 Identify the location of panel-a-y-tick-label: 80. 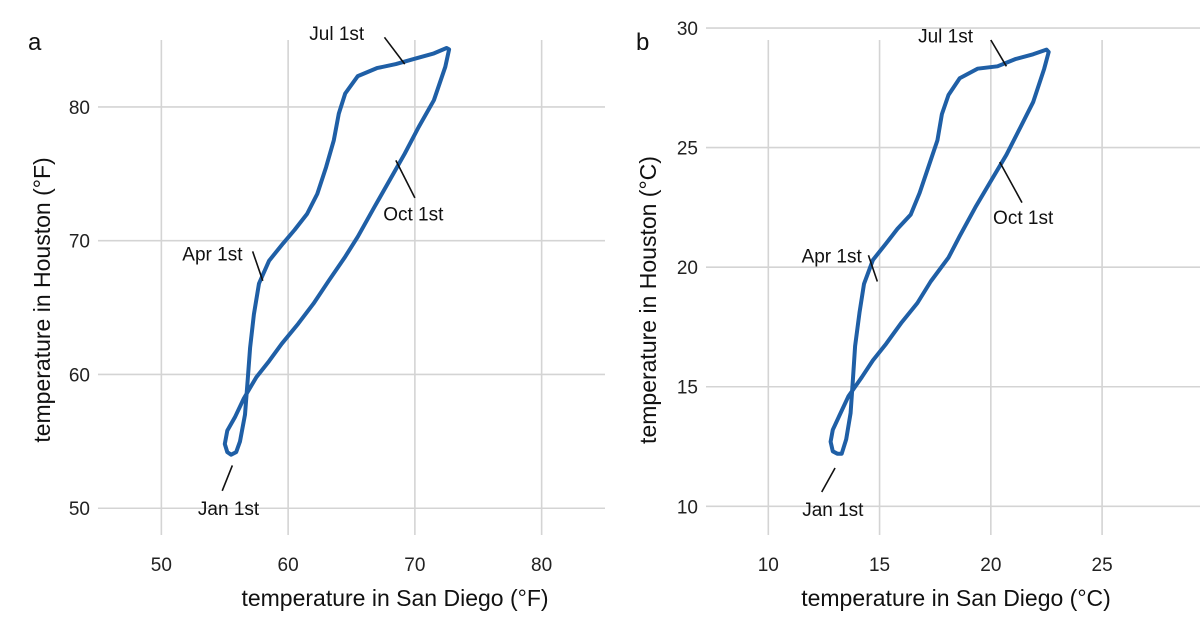
(79, 108).